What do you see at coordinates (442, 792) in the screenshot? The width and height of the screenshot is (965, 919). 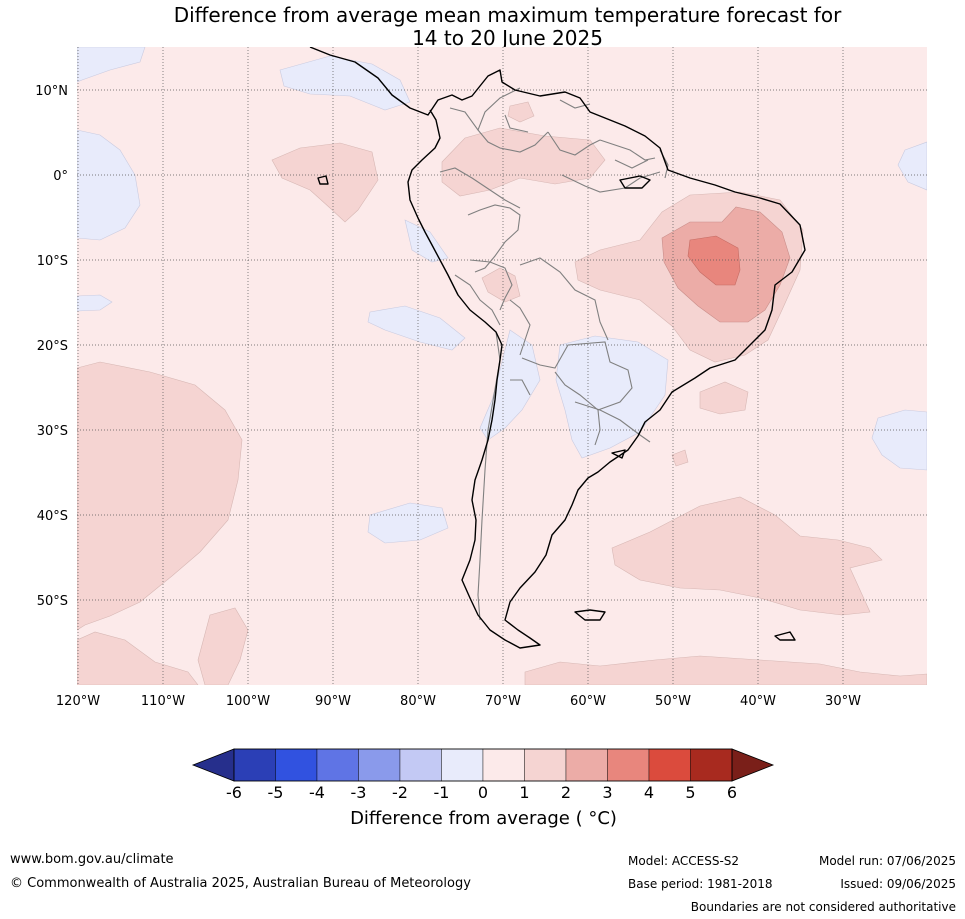 I see `colorbar-tick-label: -1` at bounding box center [442, 792].